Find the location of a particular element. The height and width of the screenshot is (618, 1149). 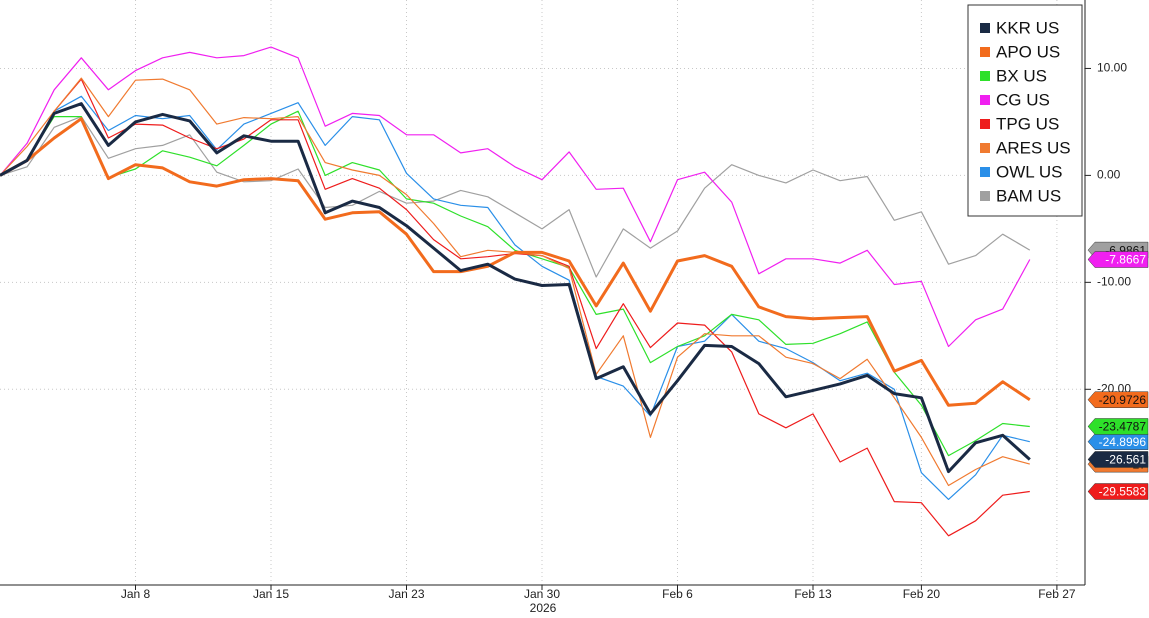

x-tick-label: Jan 8 is located at coordinates (136, 594).